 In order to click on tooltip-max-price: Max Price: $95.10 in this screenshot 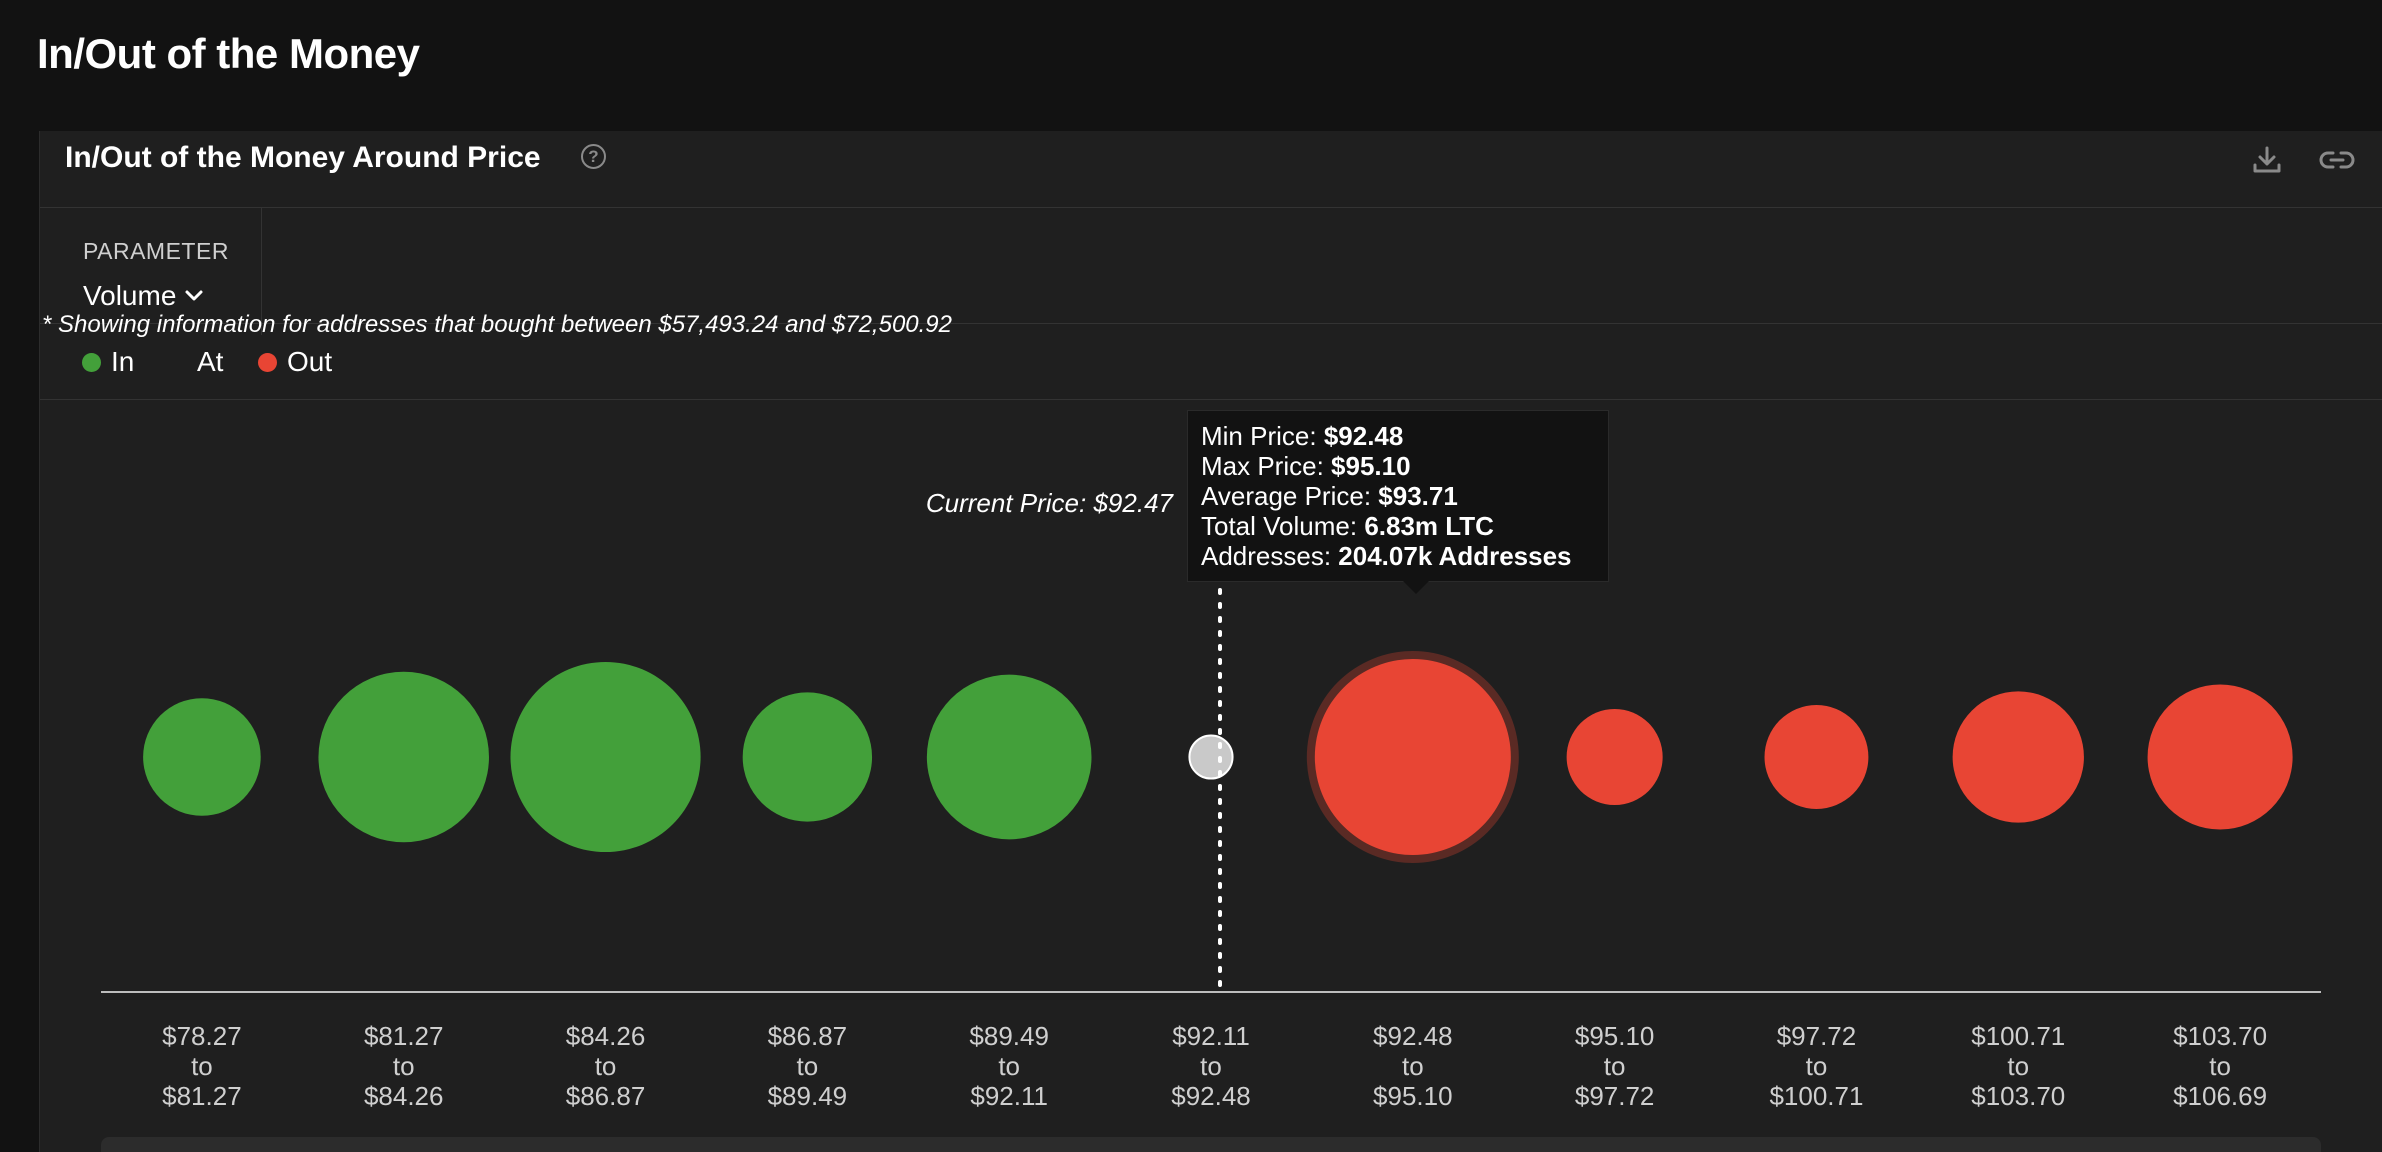, I will do `click(1306, 466)`.